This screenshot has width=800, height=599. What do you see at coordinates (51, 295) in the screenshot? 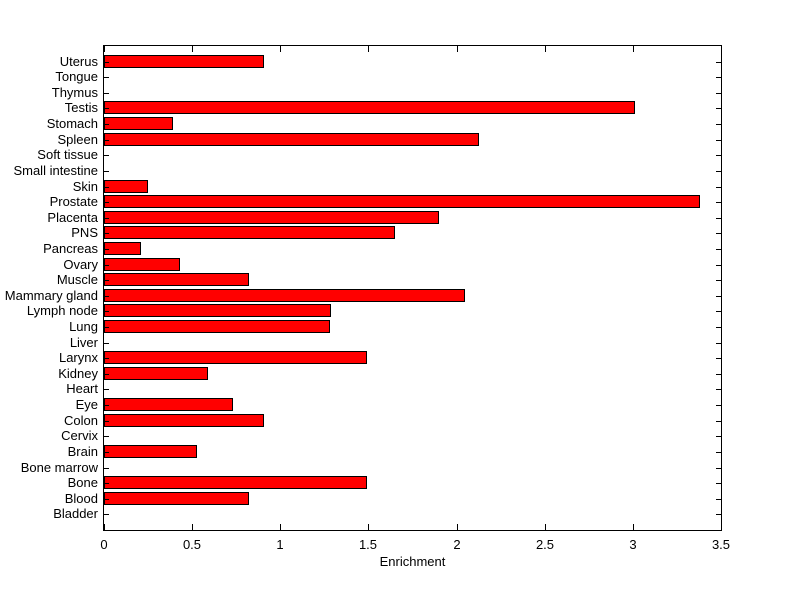
I see `y-tick-label: Mammary gland` at bounding box center [51, 295].